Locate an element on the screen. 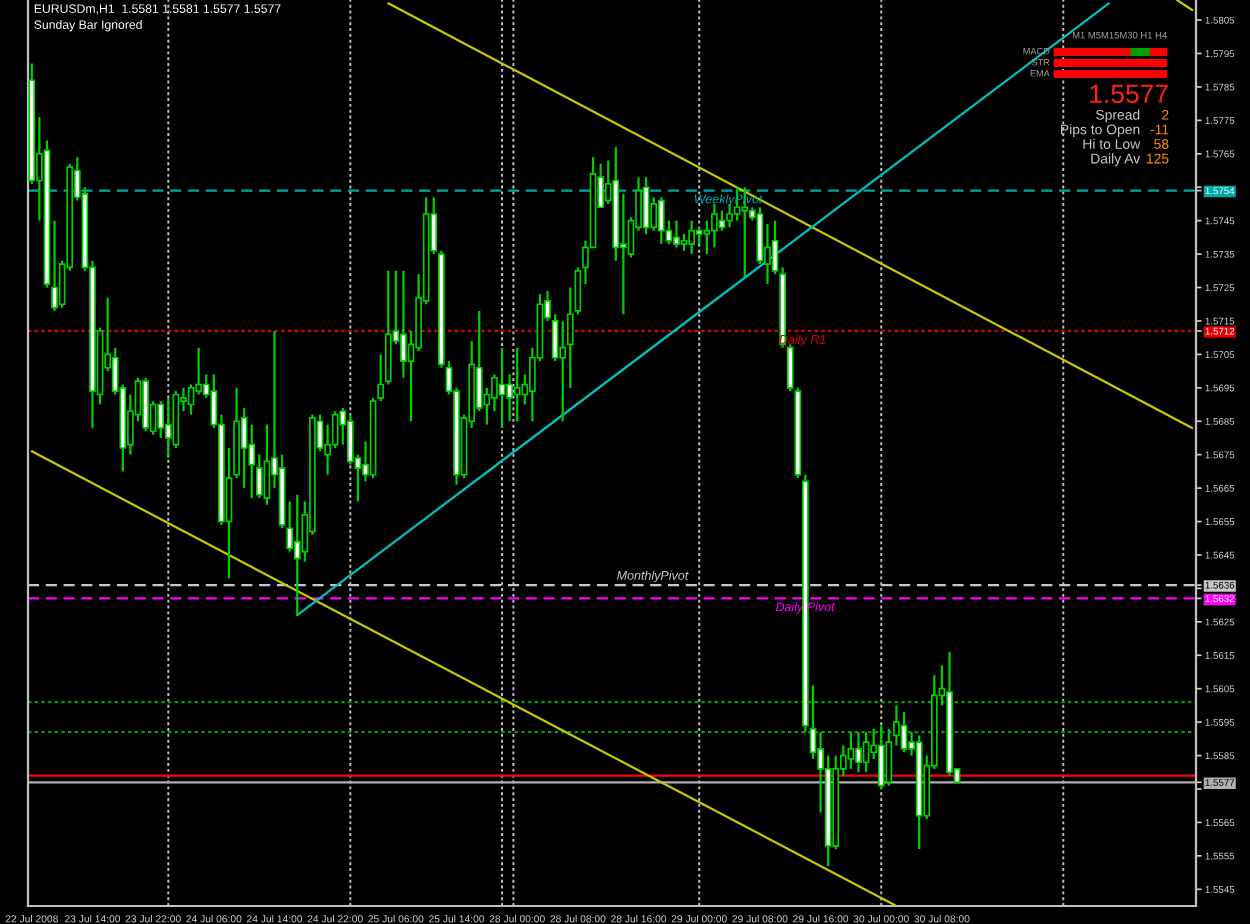 The height and width of the screenshot is (924, 1250). annotation: 1.5577 is located at coordinates (1129, 94).